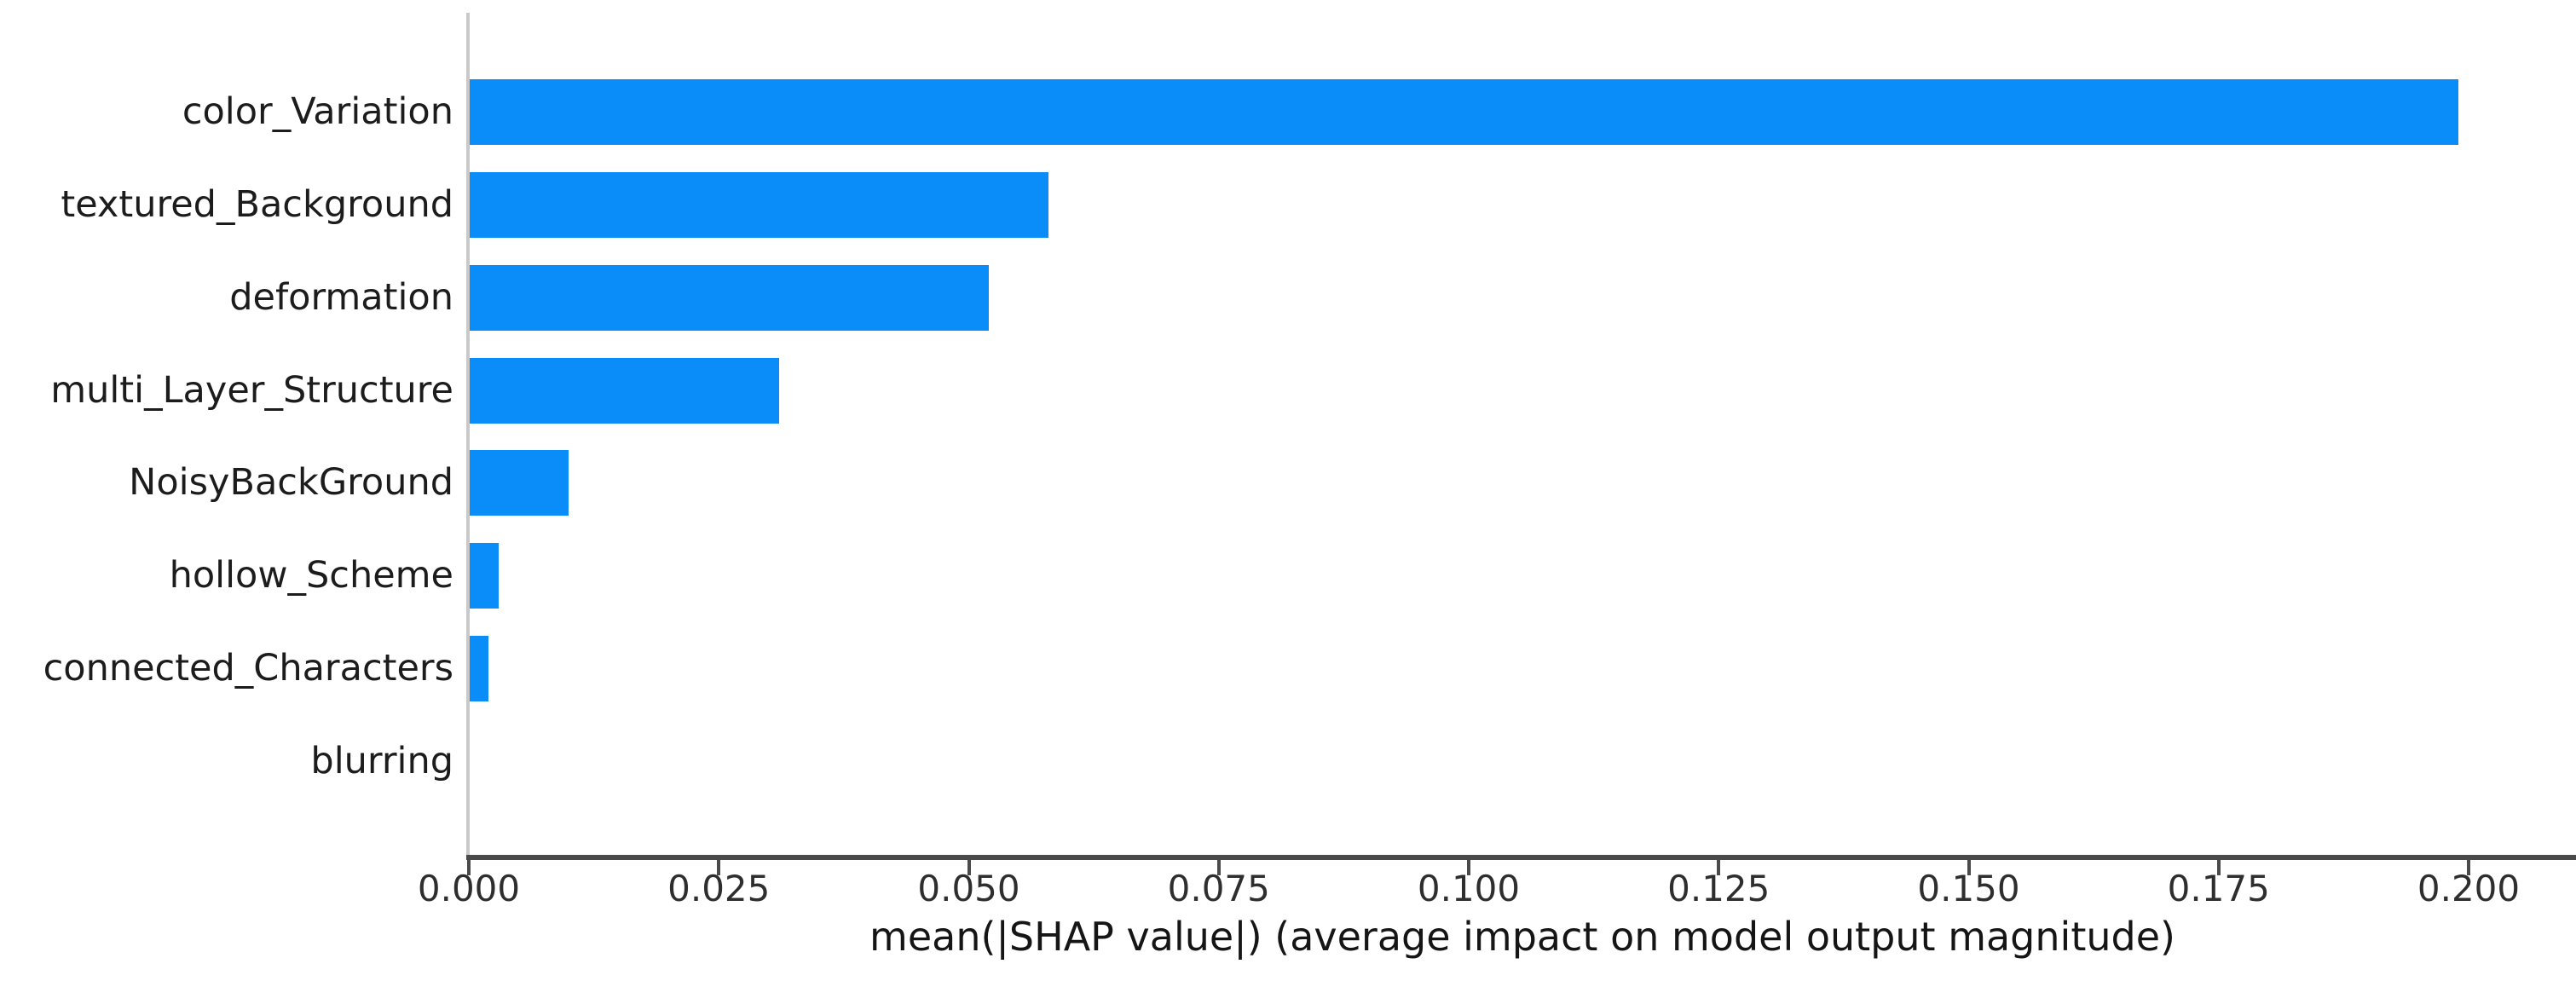 This screenshot has height=981, width=2576. I want to click on y-axis-line, so click(468, 435).